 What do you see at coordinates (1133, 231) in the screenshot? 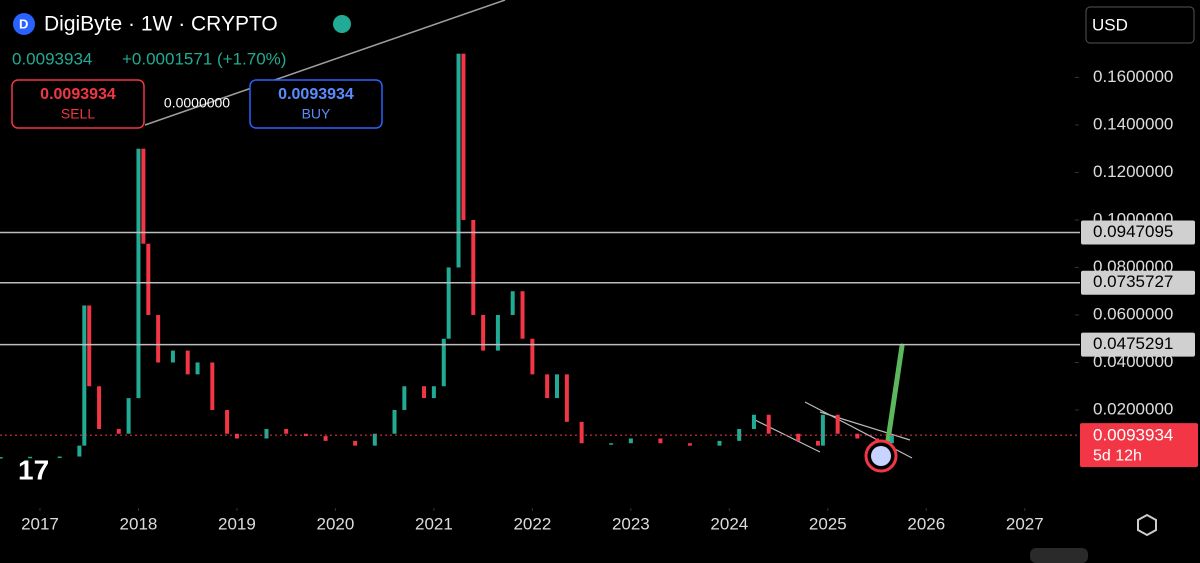
I see `level-label: 0.0947095` at bounding box center [1133, 231].